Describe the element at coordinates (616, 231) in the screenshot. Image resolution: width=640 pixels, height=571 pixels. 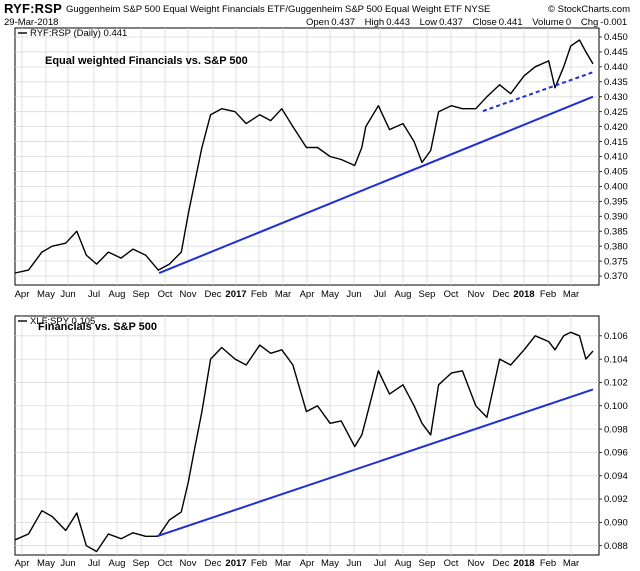
I see `y-tick-label: 0.385` at that location.